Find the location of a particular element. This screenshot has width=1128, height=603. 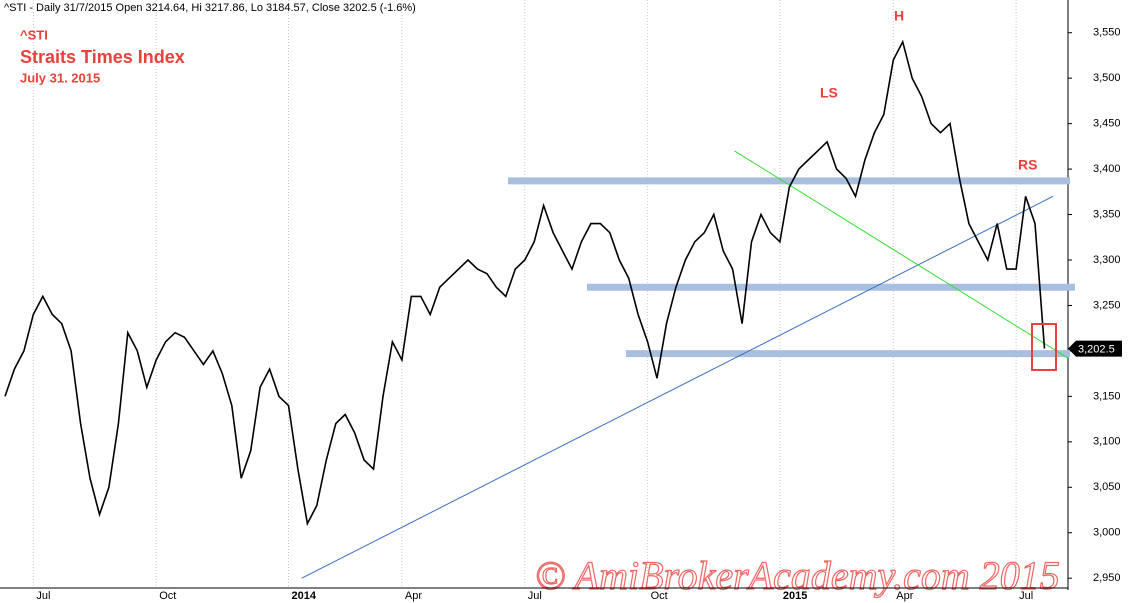

price-tag is located at coordinates (1095, 348).